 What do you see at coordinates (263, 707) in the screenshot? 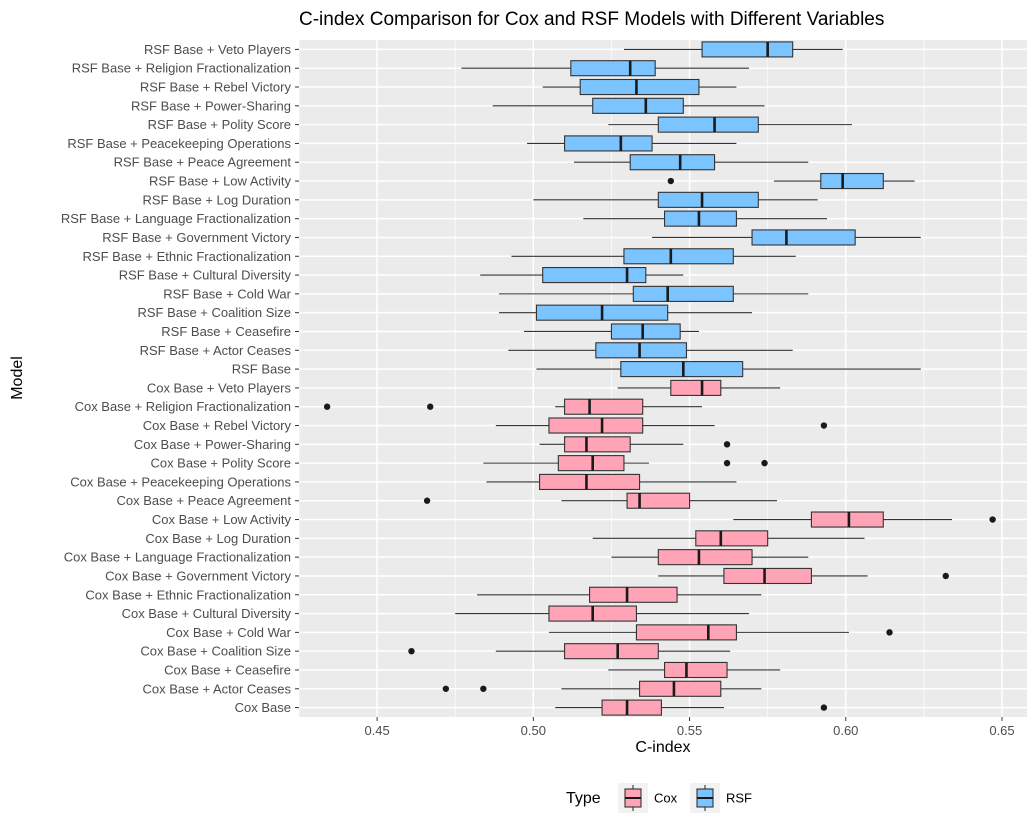
I see `y-tick-label: Cox Base` at bounding box center [263, 707].